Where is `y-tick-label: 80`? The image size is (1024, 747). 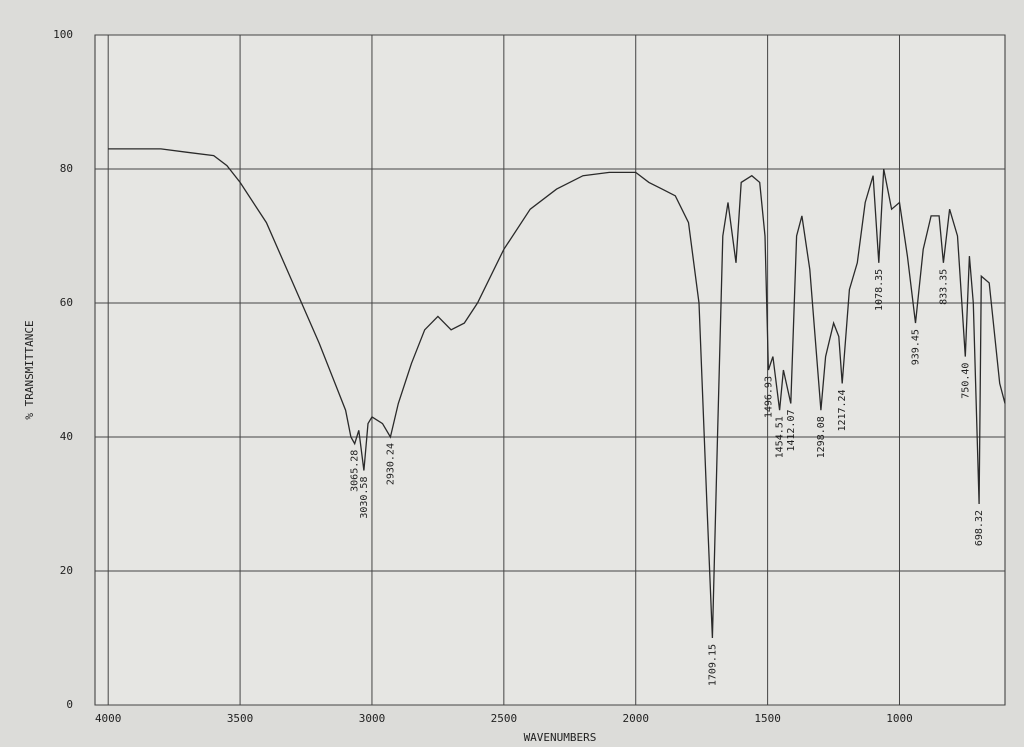
y-tick-label: 80 is located at coordinates (66, 168).